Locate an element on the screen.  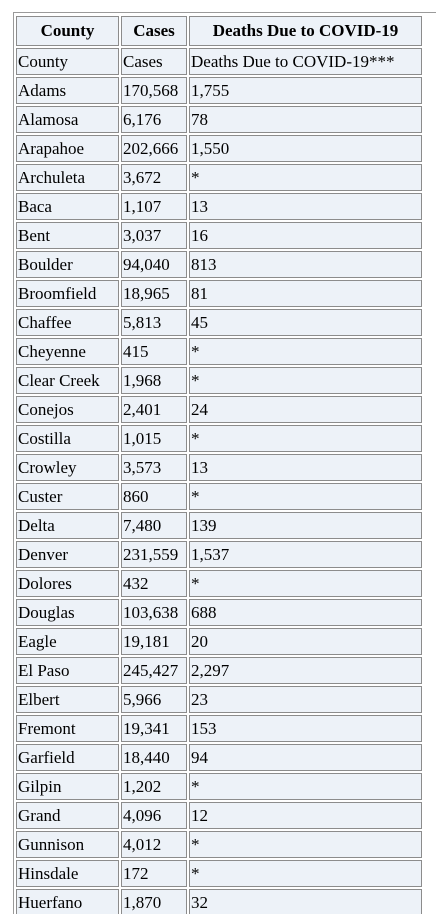
table-row: Denver 231,559 1,537 is located at coordinates (219, 554).